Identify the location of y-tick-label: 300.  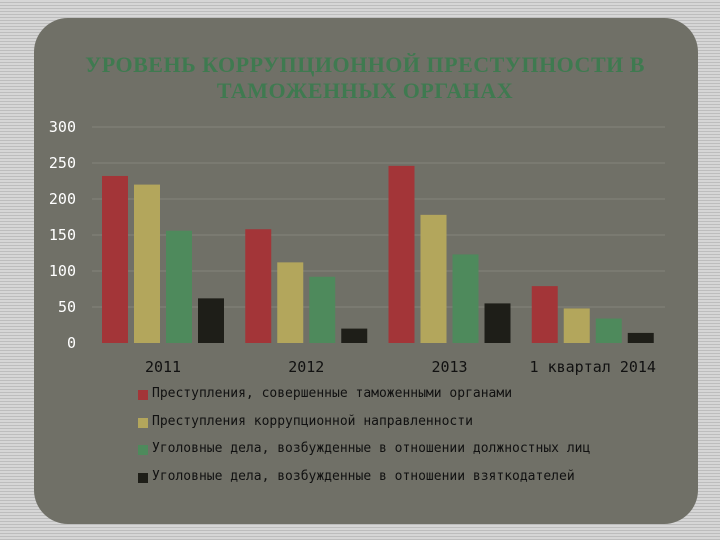
(62, 127).